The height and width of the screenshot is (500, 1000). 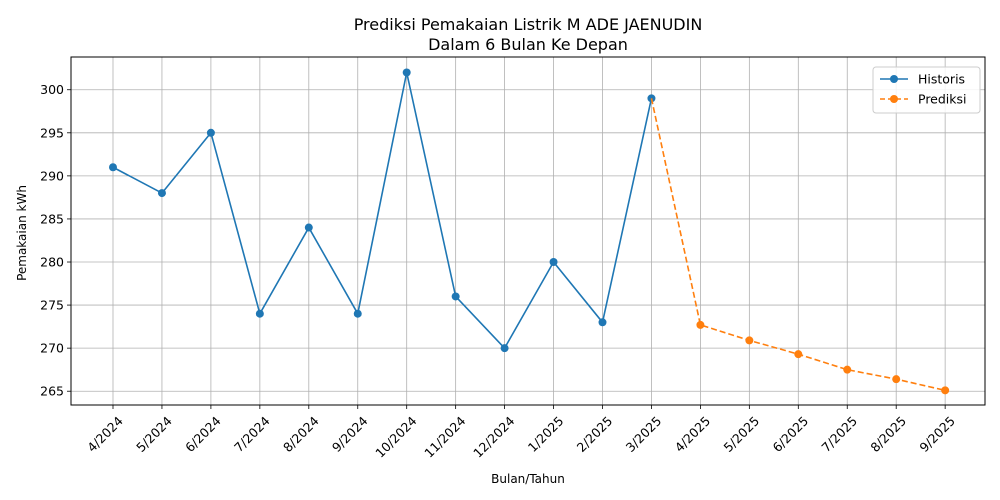 I want to click on x-tick-label: 7/2025, so click(x=839, y=434).